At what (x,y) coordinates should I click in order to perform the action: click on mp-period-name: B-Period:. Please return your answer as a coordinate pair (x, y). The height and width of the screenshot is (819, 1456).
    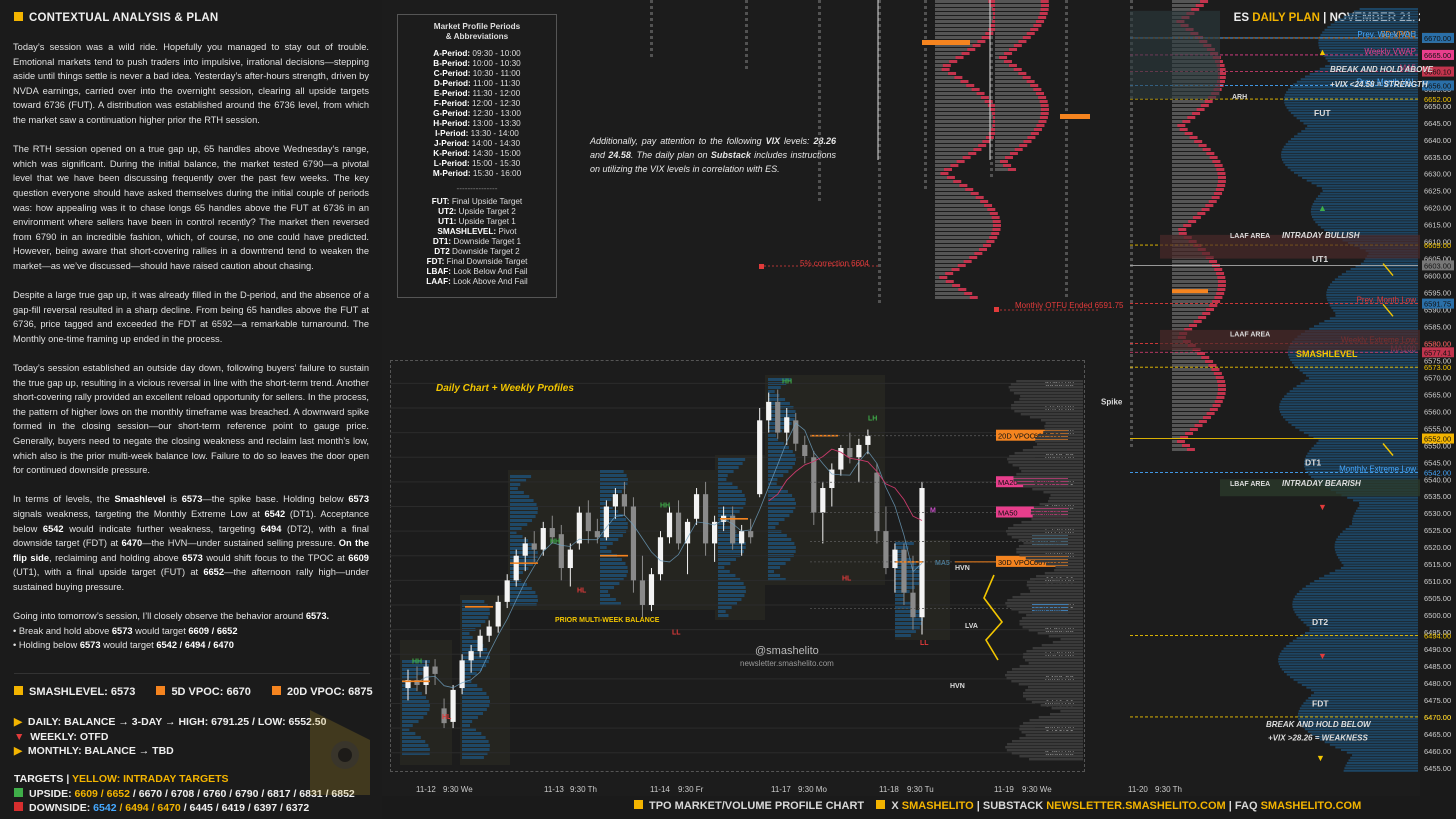
    Looking at the image, I should click on (452, 63).